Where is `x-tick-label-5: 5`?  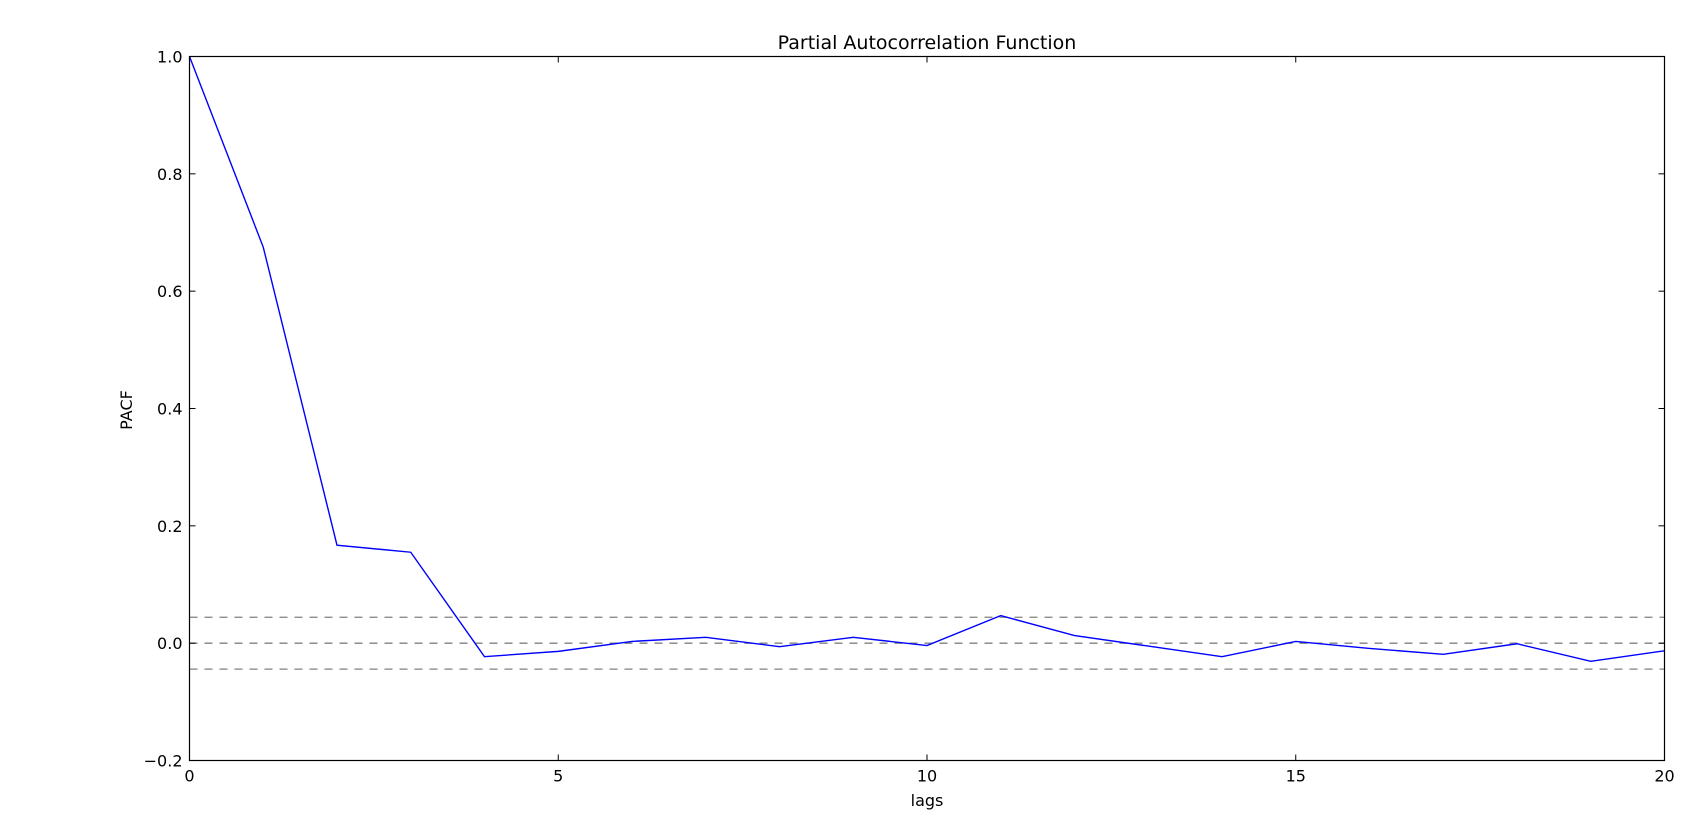 x-tick-label-5: 5 is located at coordinates (558, 776).